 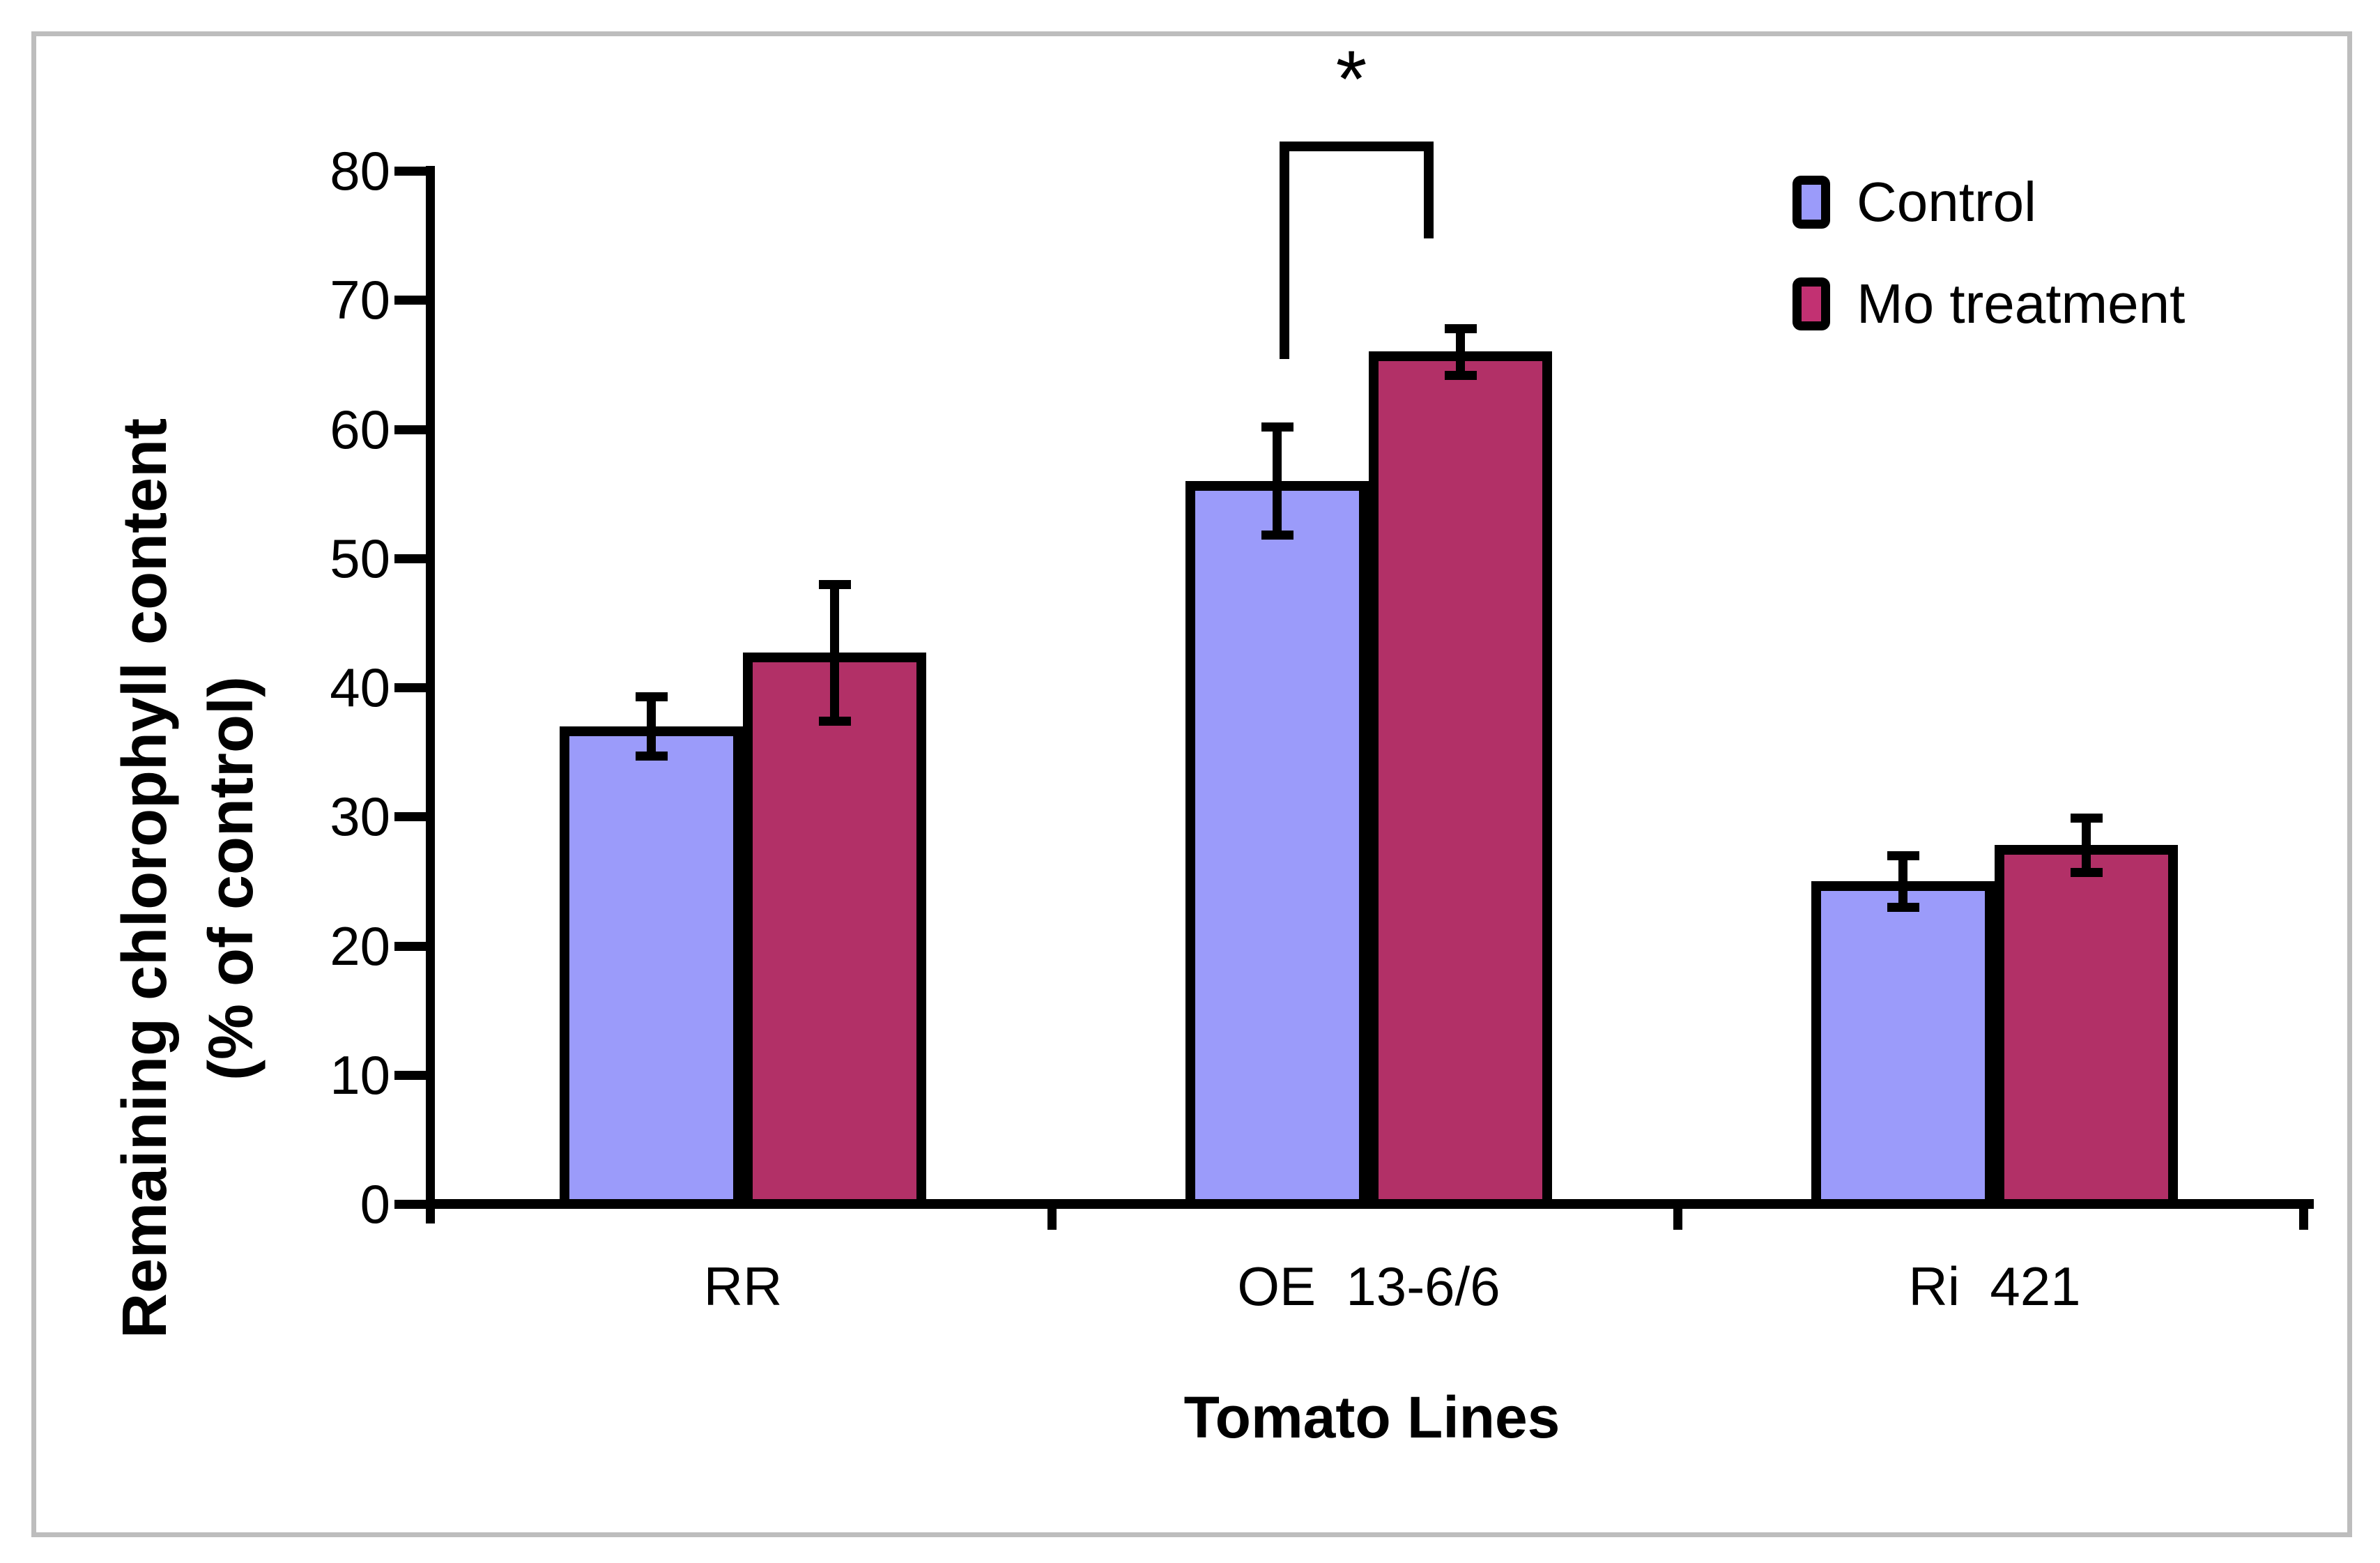 What do you see at coordinates (1429, 190) in the screenshot?
I see `significance-bracket-right-leg` at bounding box center [1429, 190].